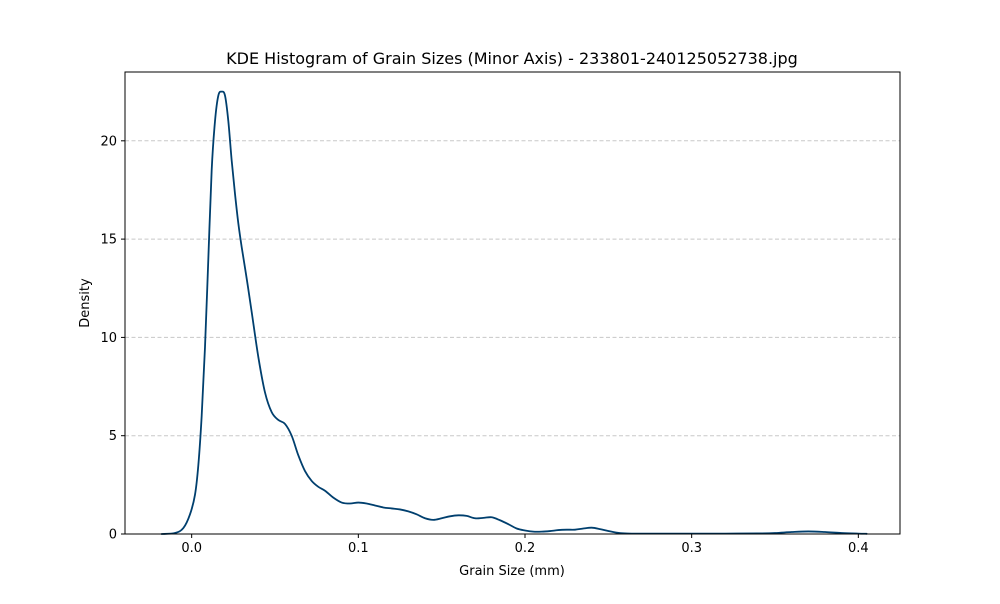 The height and width of the screenshot is (604, 1000). I want to click on x-tick-label: 0.3, so click(691, 548).